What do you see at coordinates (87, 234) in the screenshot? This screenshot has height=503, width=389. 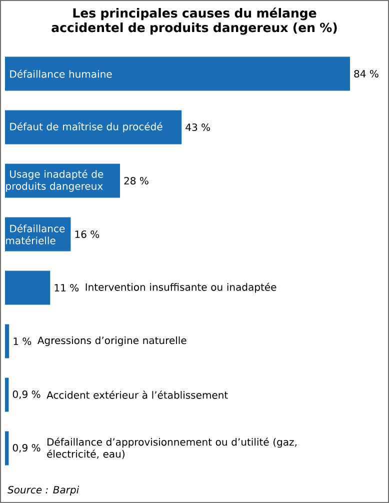 I see `data-label: 16 %` at bounding box center [87, 234].